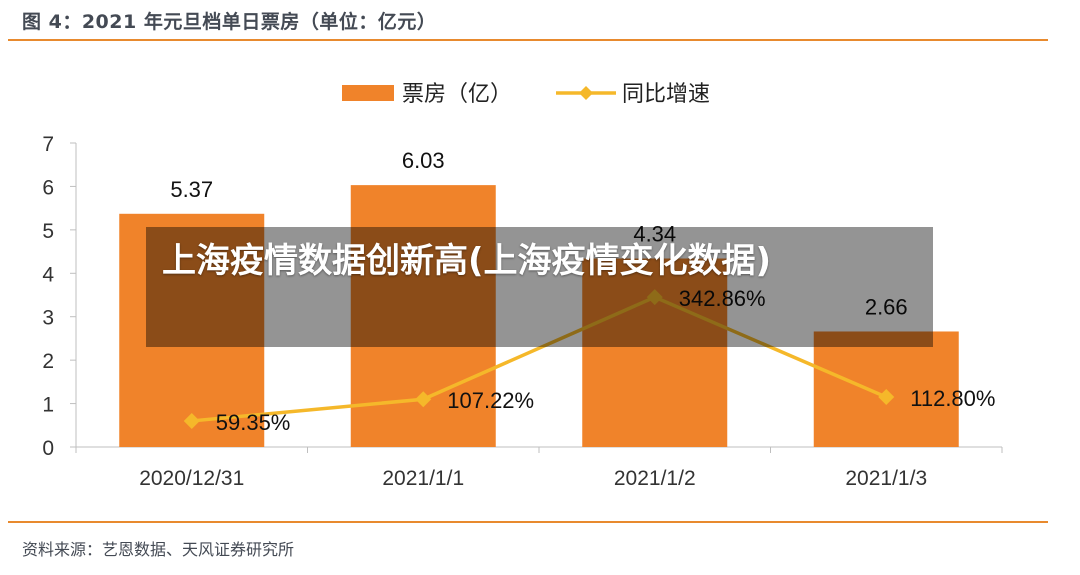 Image resolution: width=1080 pixels, height=575 pixels. Describe the element at coordinates (528, 40) in the screenshot. I see `top-rule` at that location.